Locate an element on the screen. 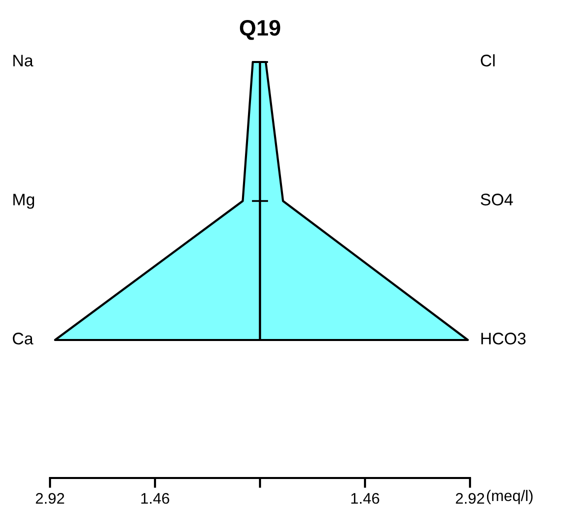  y2-tick-label: Cl is located at coordinates (487, 60).